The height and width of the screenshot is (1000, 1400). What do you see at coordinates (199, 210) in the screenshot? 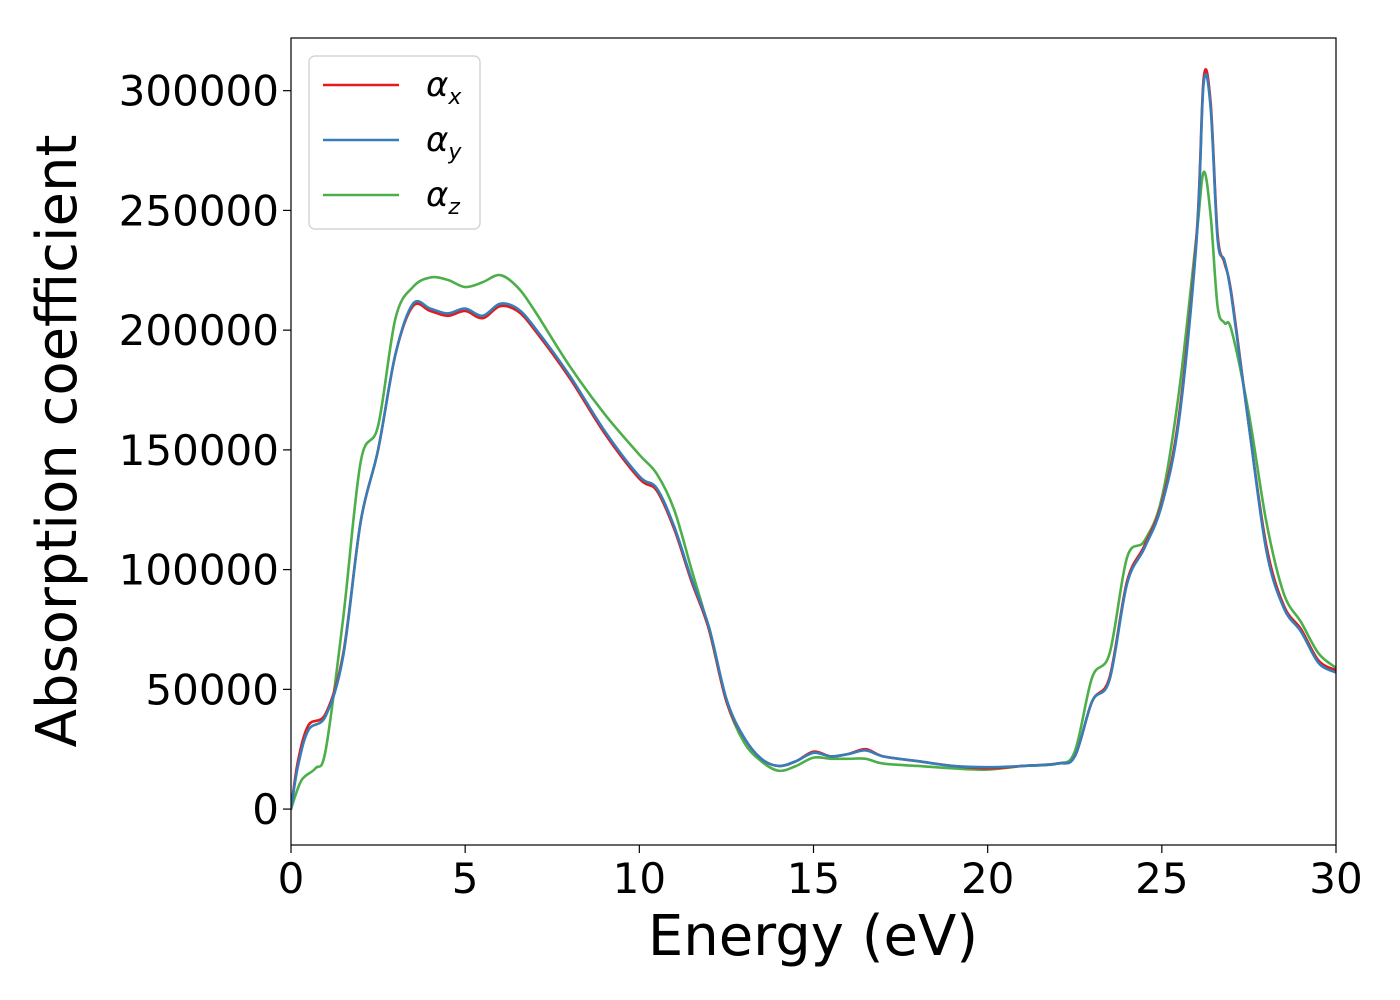
I see `y-tick-label: 250000` at bounding box center [199, 210].